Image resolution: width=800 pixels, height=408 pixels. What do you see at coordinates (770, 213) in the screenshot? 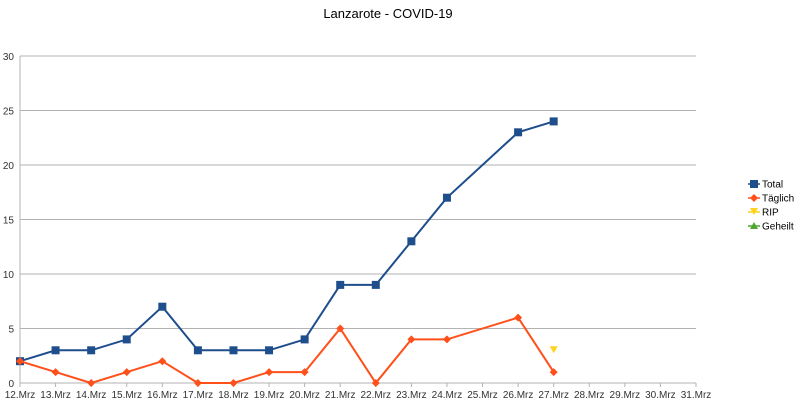
I see `legend-label: RIP` at bounding box center [770, 213].